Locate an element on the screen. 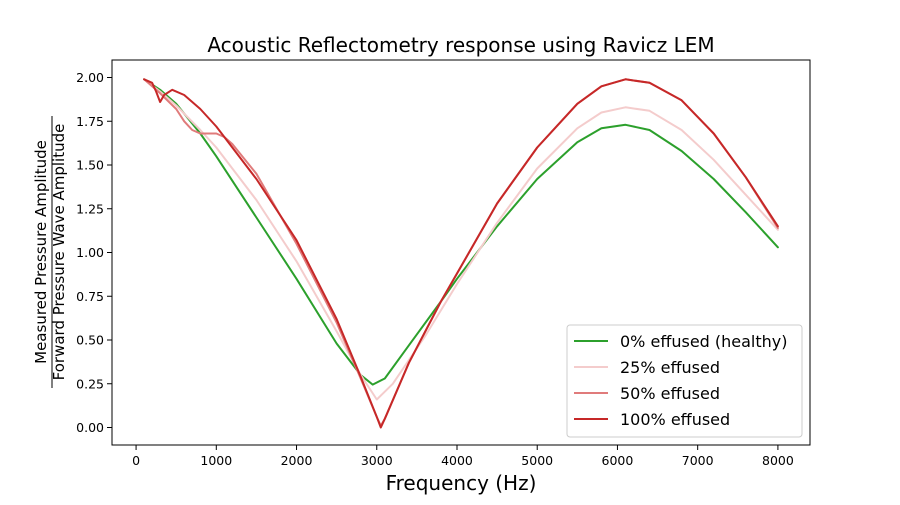  y-tick-label: 0.25 is located at coordinates (90, 383).